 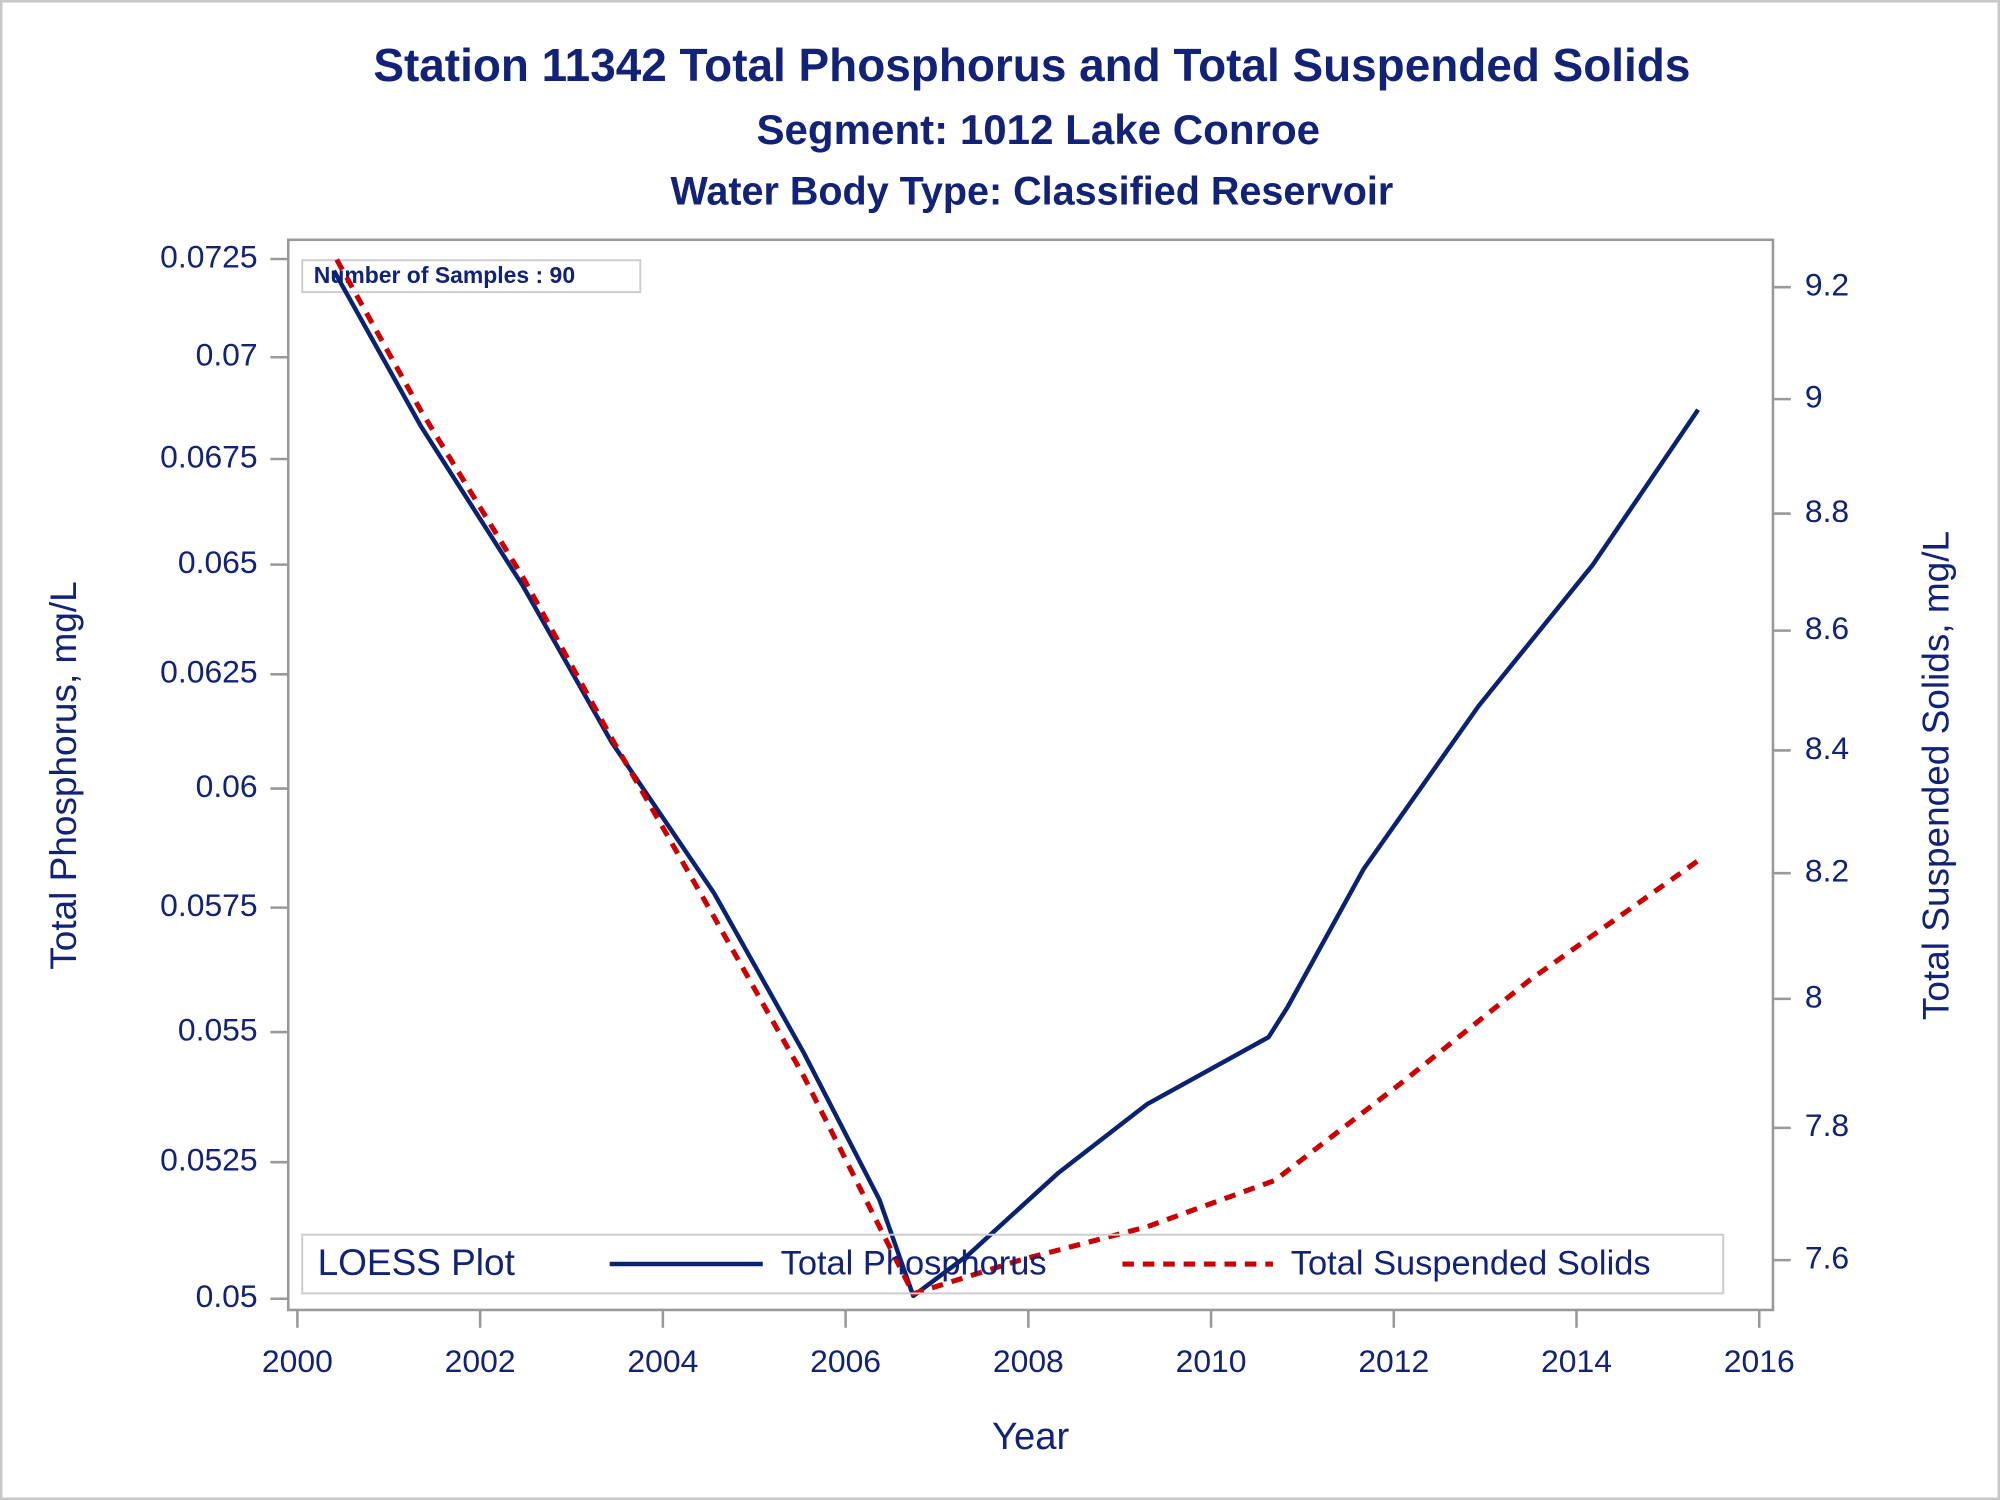 What do you see at coordinates (416, 1262) in the screenshot?
I see `legend-title: LOESS Plot` at bounding box center [416, 1262].